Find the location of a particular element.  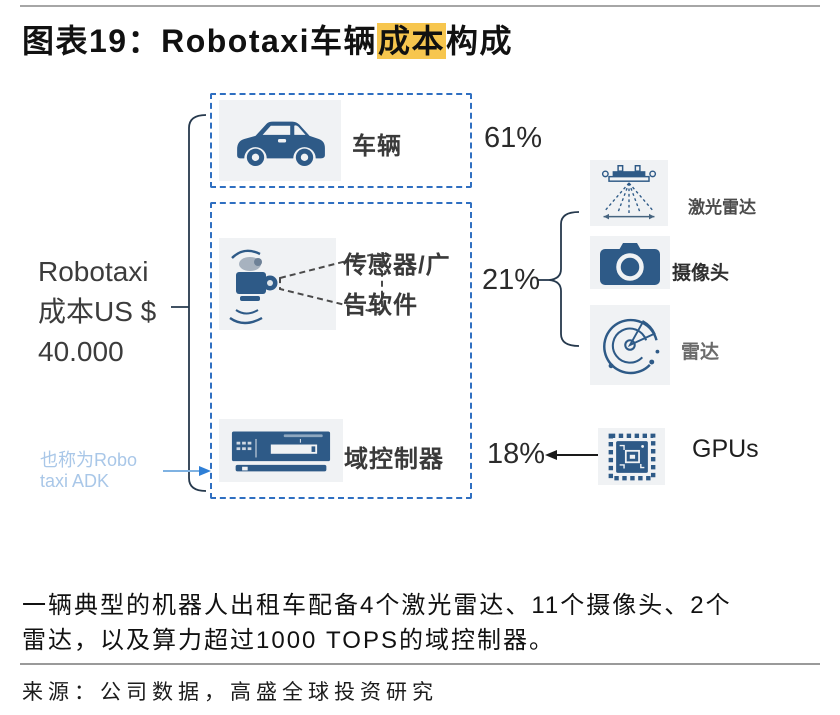

sensor-percentage: 21% is located at coordinates (511, 280).